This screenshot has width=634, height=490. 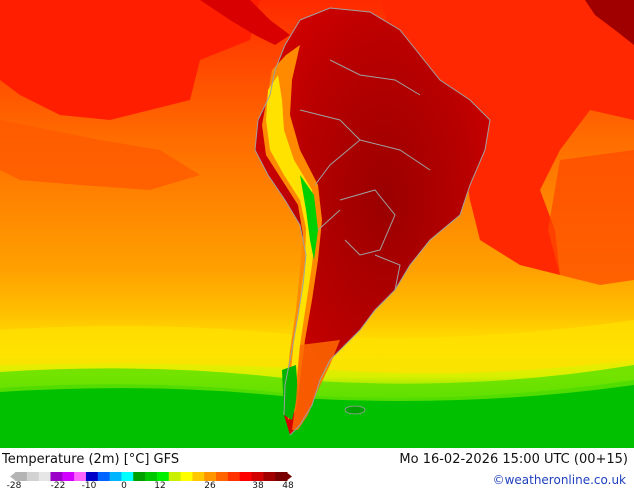 I want to click on legend-tick-label: 12, so click(x=160, y=485).